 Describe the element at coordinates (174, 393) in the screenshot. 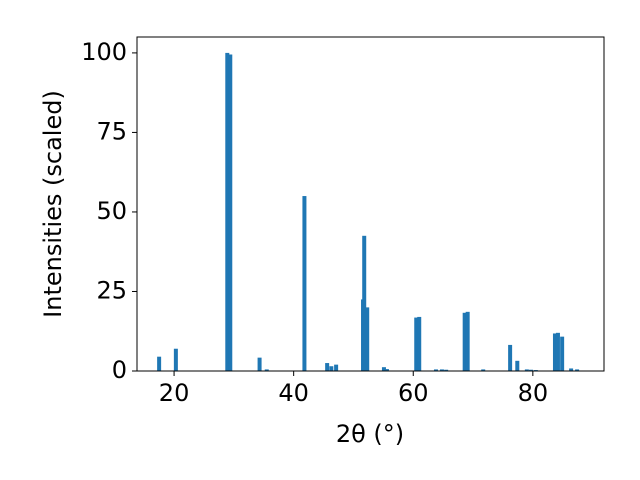

I see `x-tick-label: 20` at that location.